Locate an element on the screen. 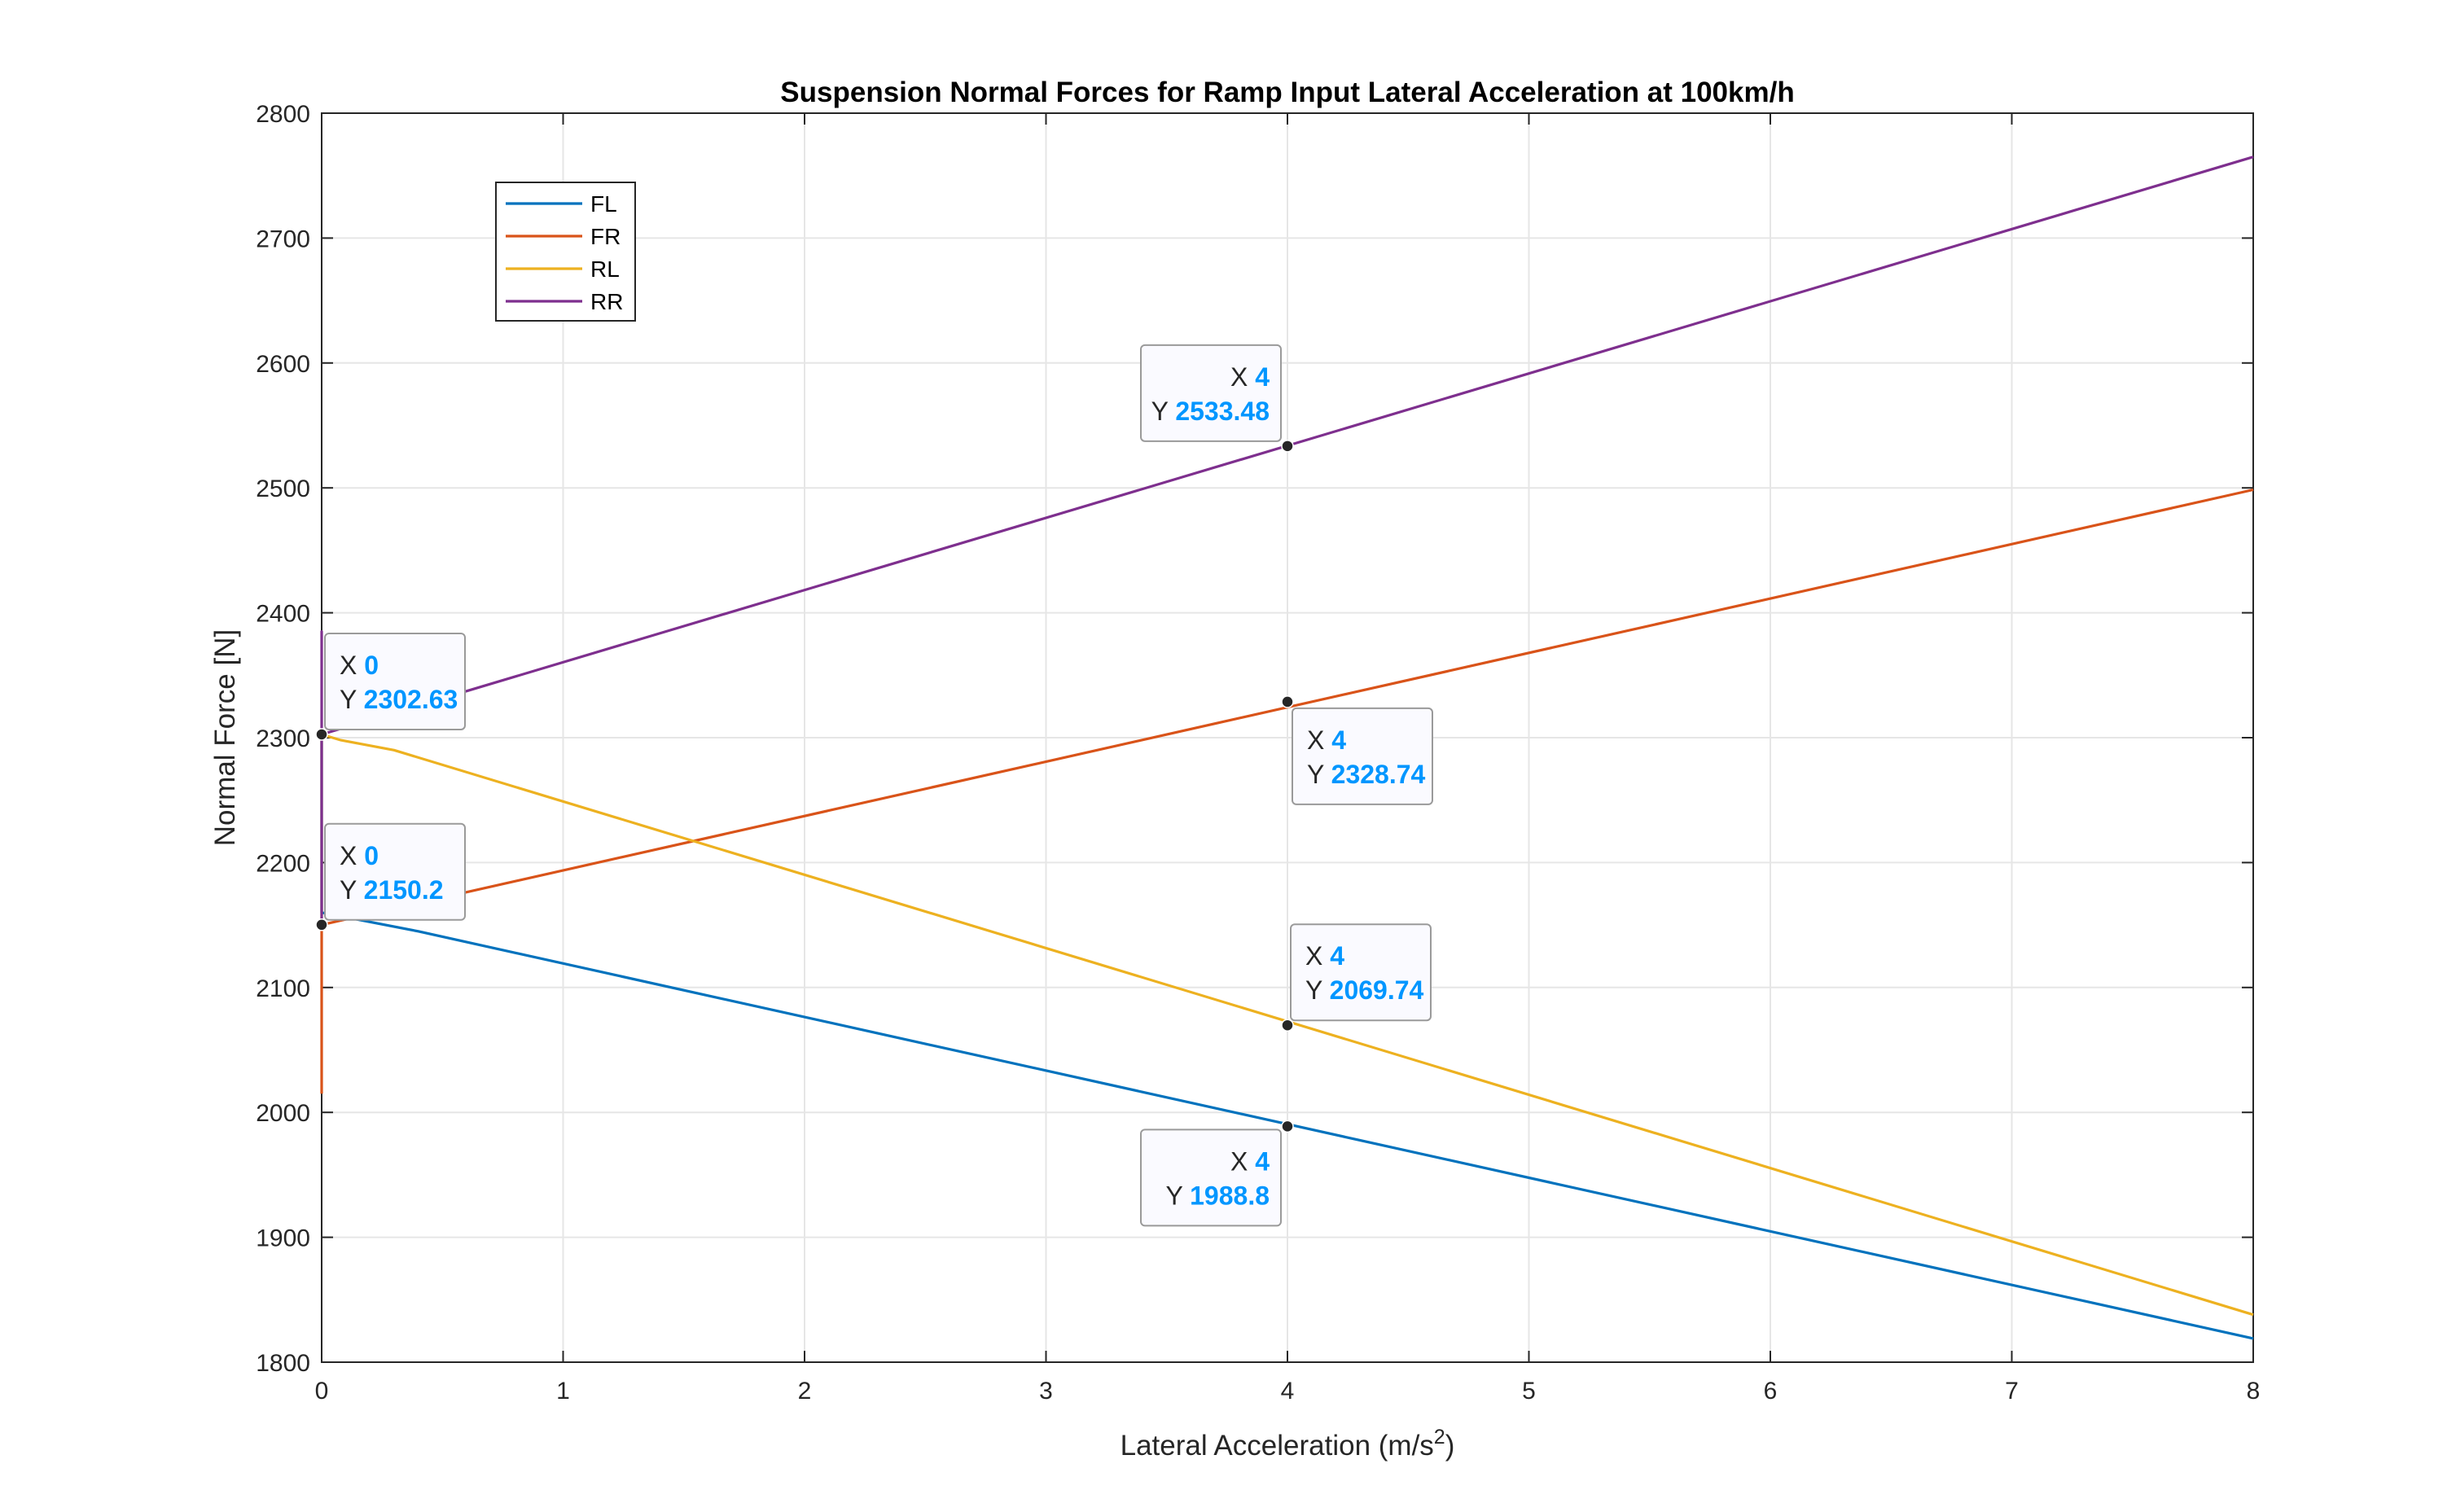 The height and width of the screenshot is (1512, 2456). datatip: X 0Y 2150.2 is located at coordinates (390, 876).